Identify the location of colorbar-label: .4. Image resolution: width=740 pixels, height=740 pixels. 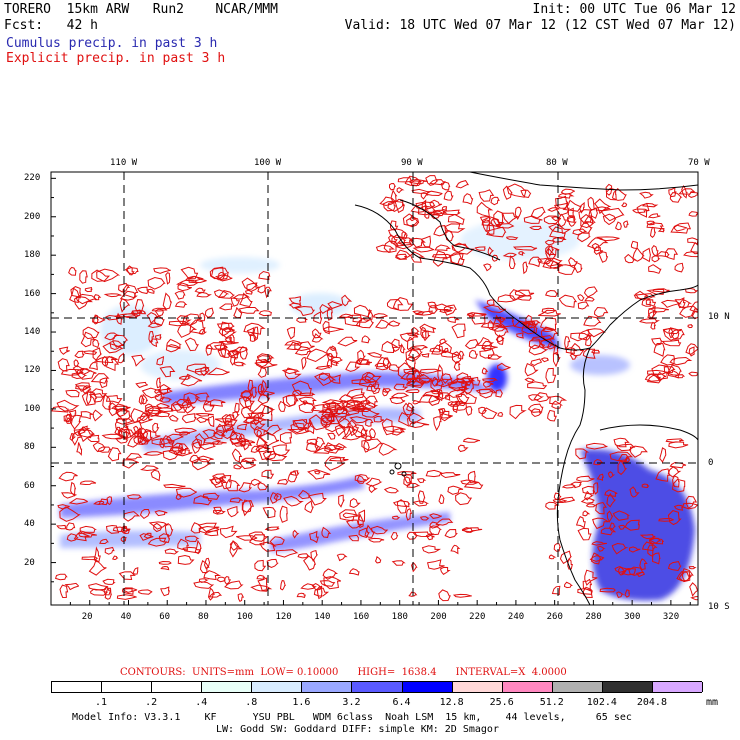
(201, 702).